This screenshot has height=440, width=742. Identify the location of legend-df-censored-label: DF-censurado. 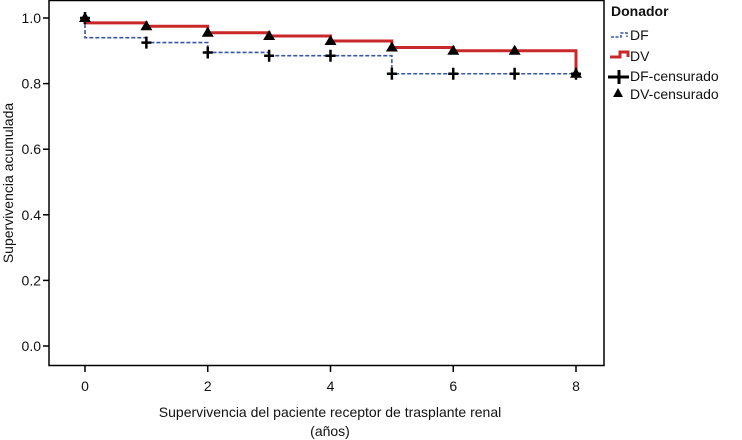
(674, 76).